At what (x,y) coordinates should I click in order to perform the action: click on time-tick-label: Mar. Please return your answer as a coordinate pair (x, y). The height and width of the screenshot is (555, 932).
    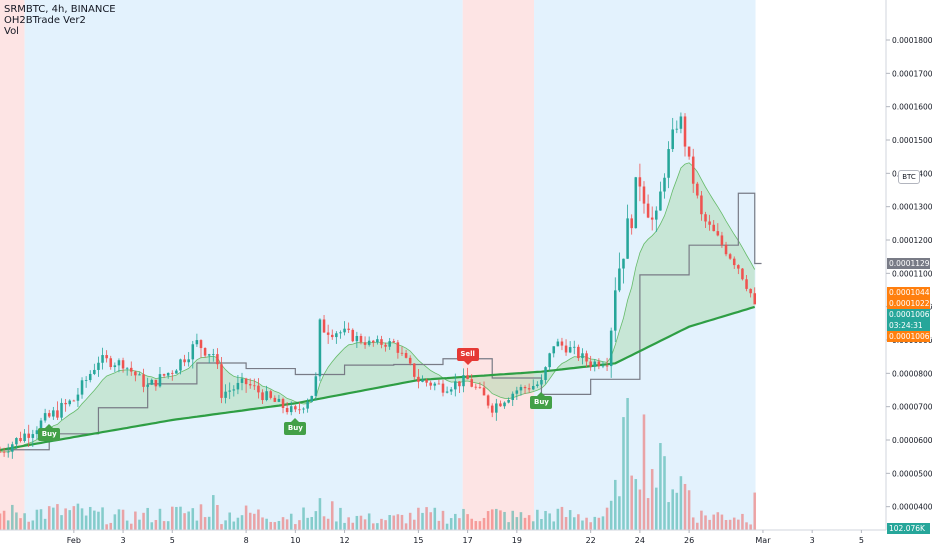
    Looking at the image, I should click on (763, 540).